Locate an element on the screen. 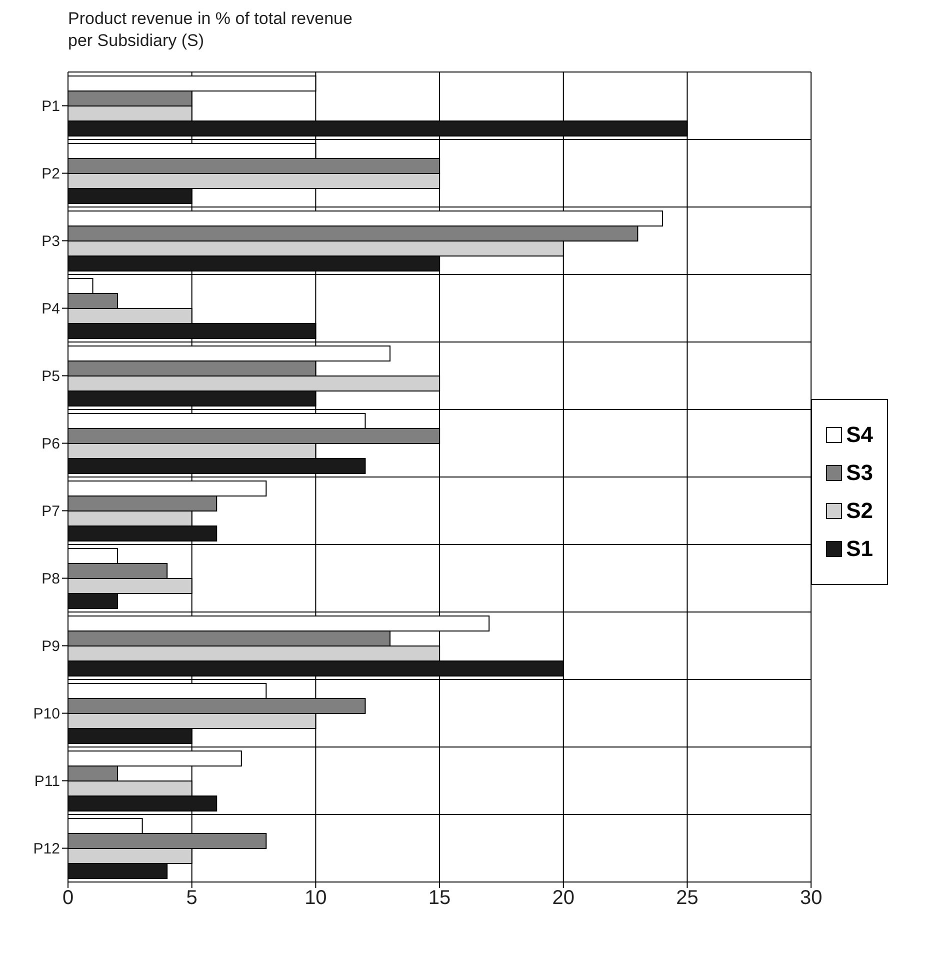  x-tick-label: 10 is located at coordinates (315, 898).